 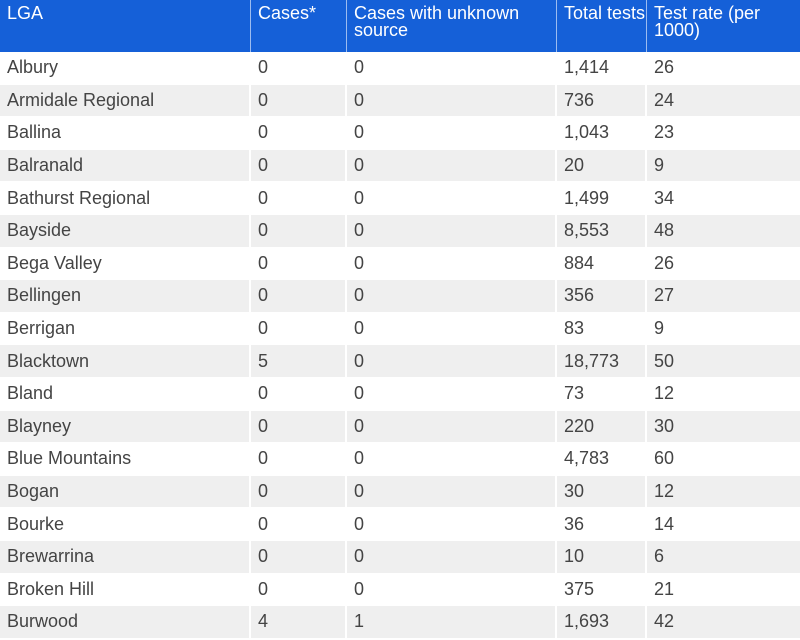 I want to click on cell-total-tests: 83, so click(x=602, y=329).